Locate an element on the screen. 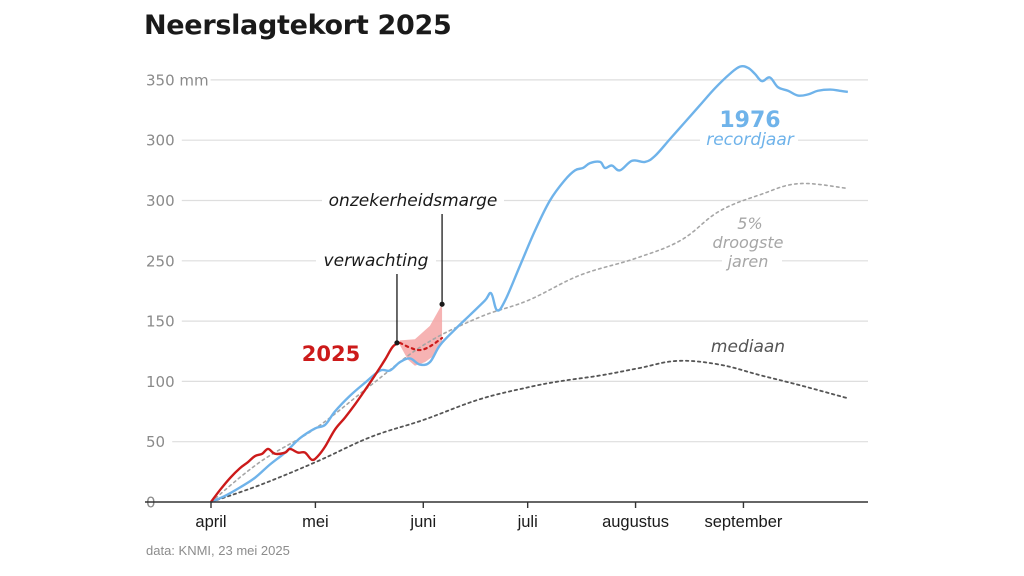 The width and height of the screenshot is (1024, 576). series-label-dry5-line1: 5% is located at coordinates (749, 223).